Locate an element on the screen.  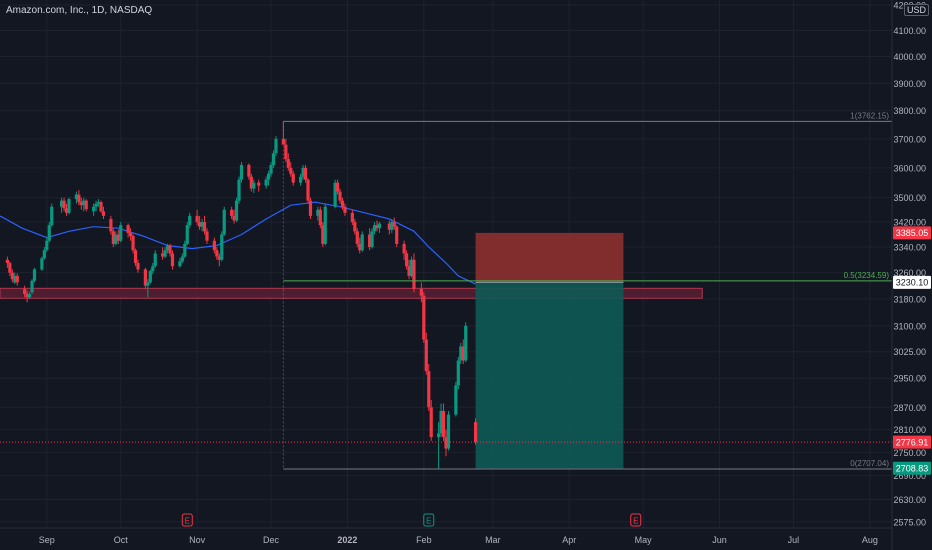
fib-level-label: 0.5(3234.59) is located at coordinates (867, 275).